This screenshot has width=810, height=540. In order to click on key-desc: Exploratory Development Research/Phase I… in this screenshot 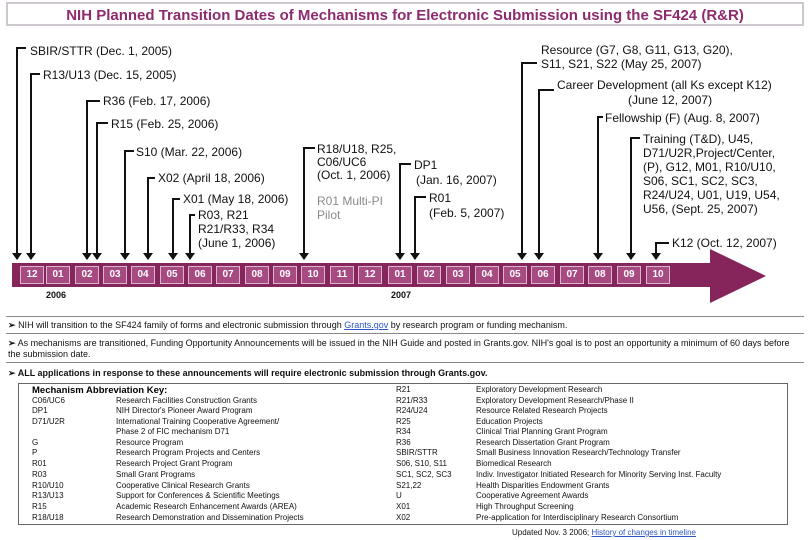, I will do `click(555, 400)`.